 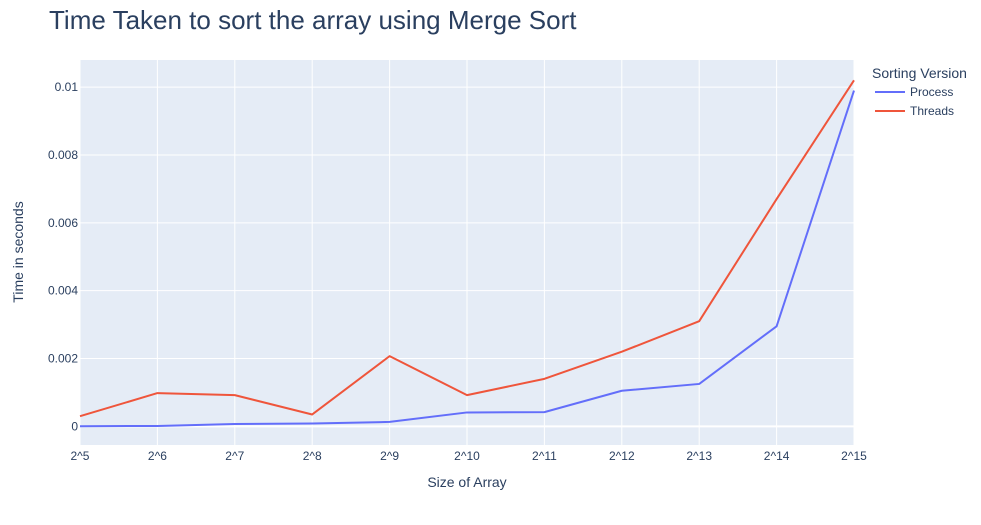 I want to click on x-tick-label: 2^10, so click(x=467, y=456).